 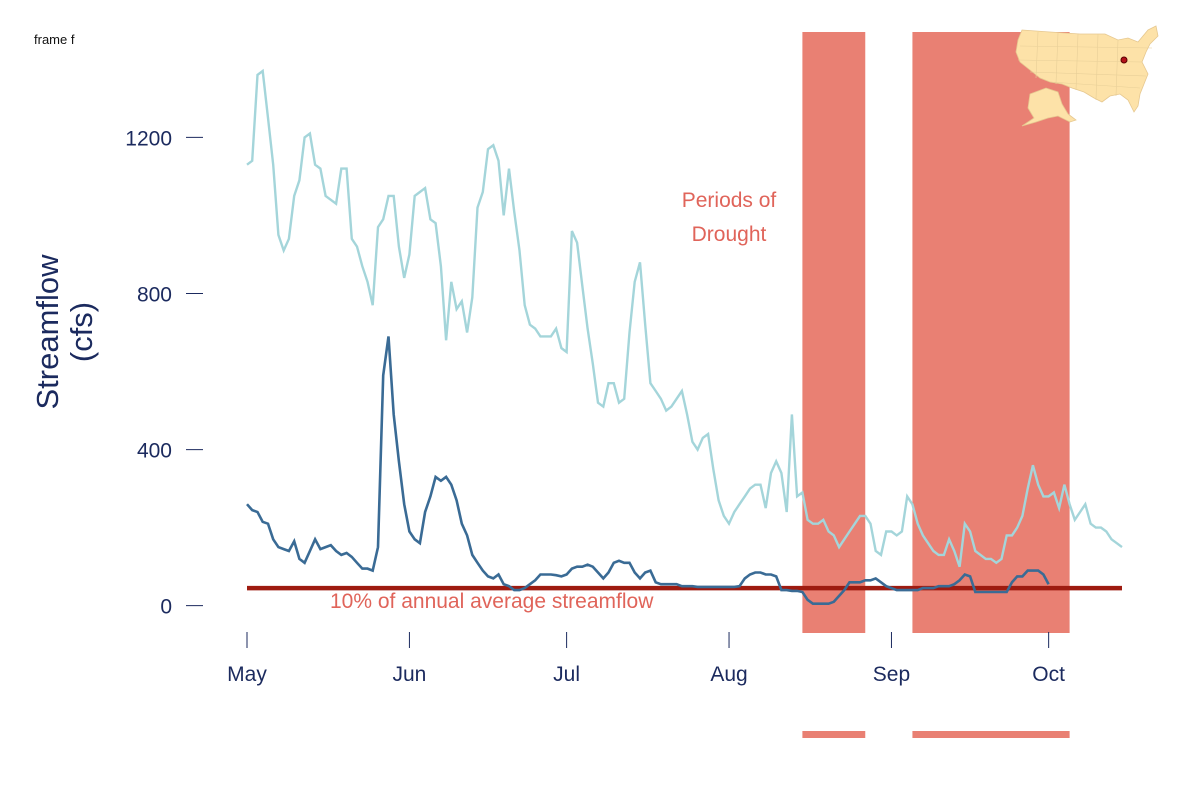 What do you see at coordinates (154, 294) in the screenshot?
I see `y-tick-label: 800` at bounding box center [154, 294].